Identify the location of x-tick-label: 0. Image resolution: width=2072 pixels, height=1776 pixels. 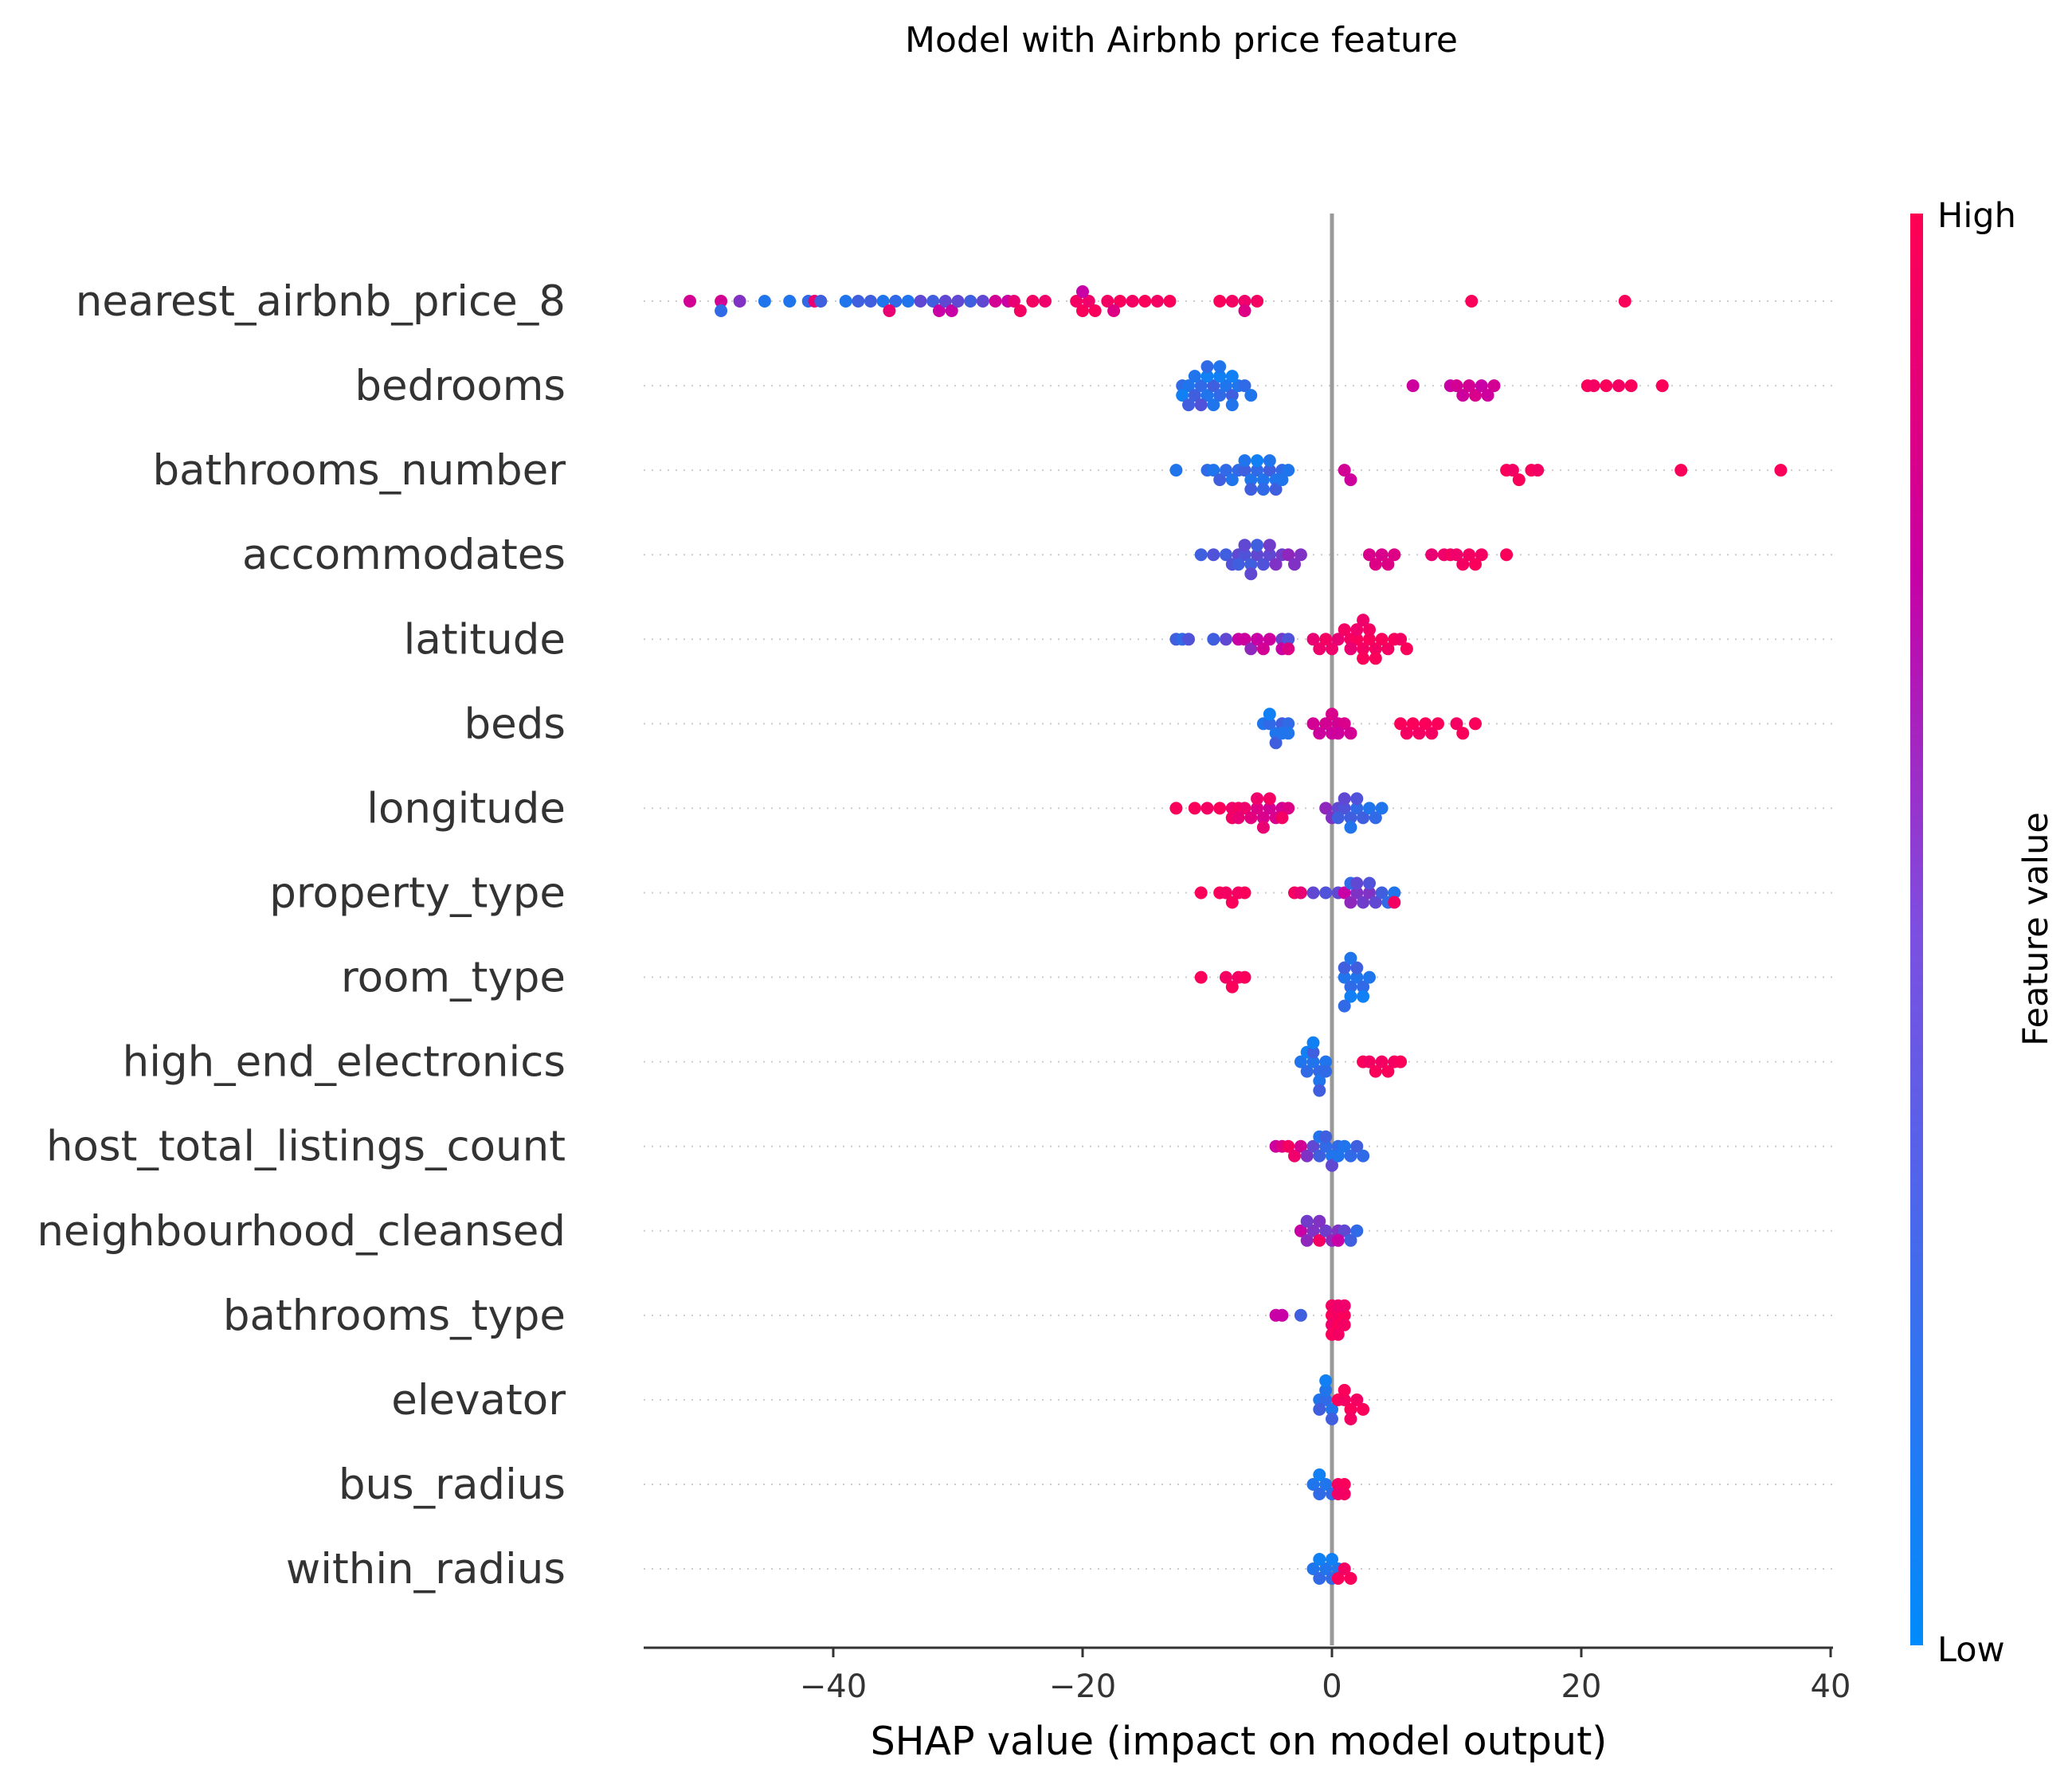
(1332, 1686).